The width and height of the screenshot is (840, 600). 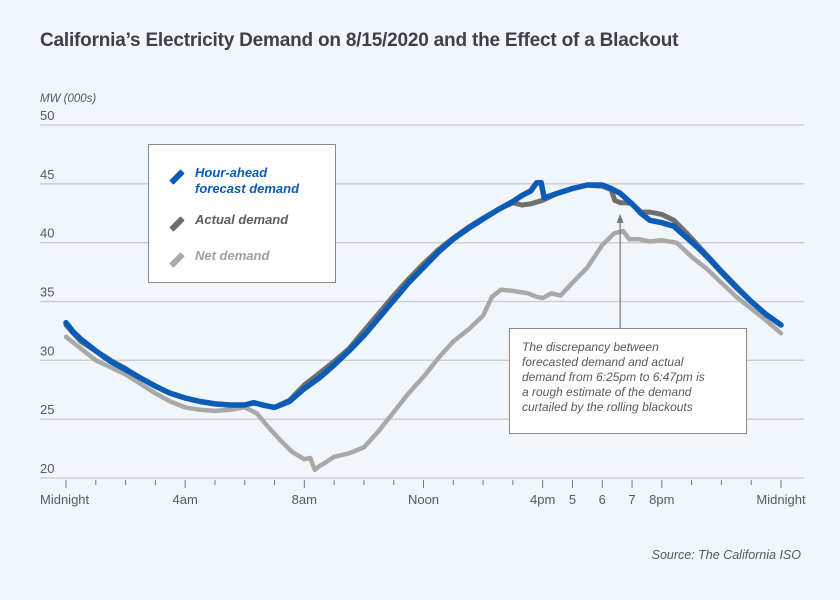 What do you see at coordinates (47, 115) in the screenshot?
I see `y-tick-label: 50` at bounding box center [47, 115].